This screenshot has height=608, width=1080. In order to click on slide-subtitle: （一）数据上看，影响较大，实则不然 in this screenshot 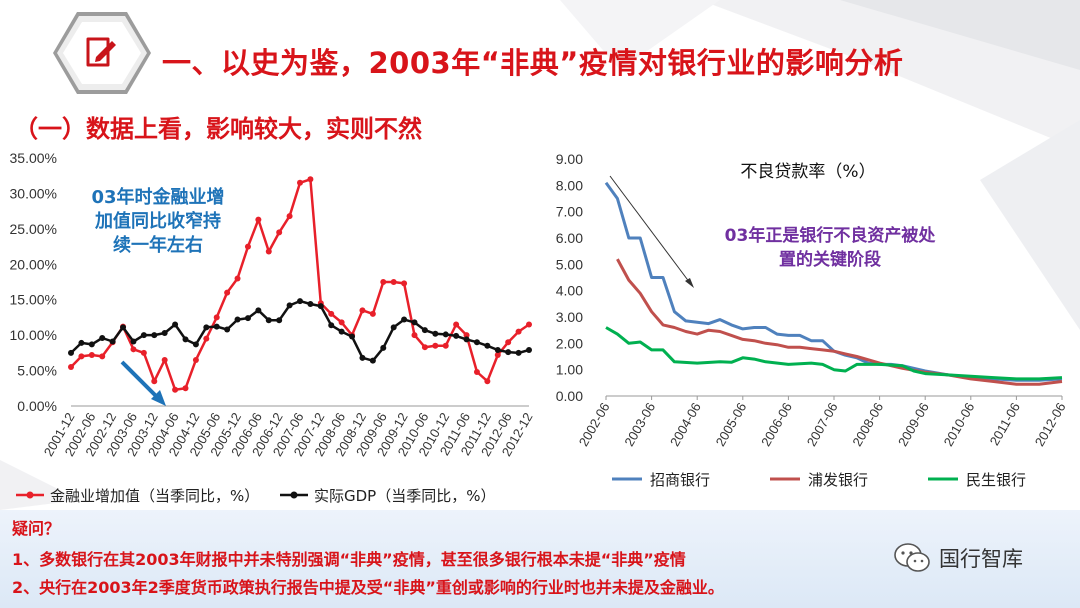, I will do `click(218, 129)`.